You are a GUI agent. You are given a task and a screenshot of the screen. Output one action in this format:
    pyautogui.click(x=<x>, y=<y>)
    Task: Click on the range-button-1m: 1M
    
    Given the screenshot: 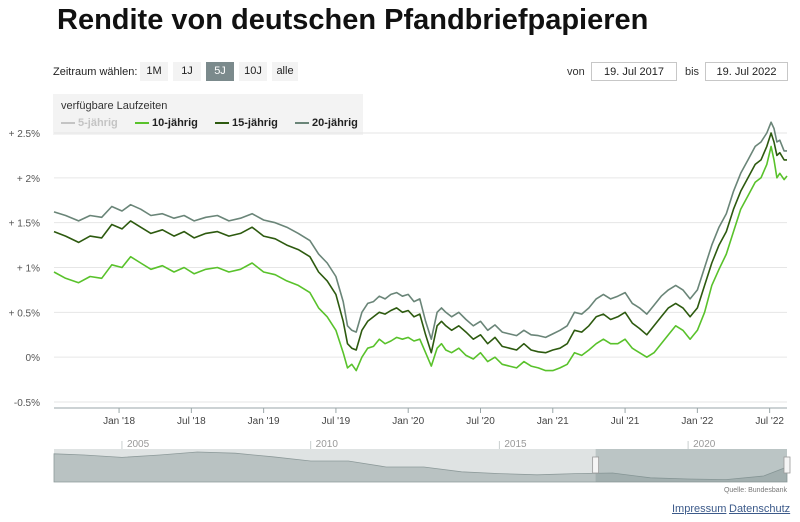 What is the action you would take?
    pyautogui.click(x=154, y=71)
    